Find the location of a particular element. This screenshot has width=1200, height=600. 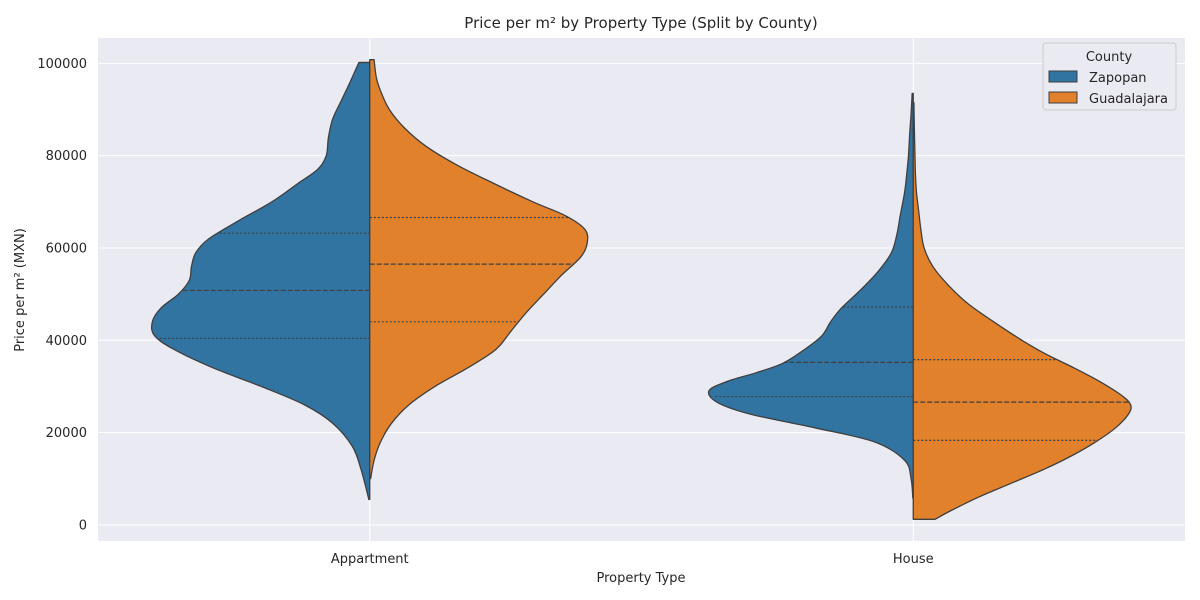

x-tick-labels: Appartment House is located at coordinates (632, 559).